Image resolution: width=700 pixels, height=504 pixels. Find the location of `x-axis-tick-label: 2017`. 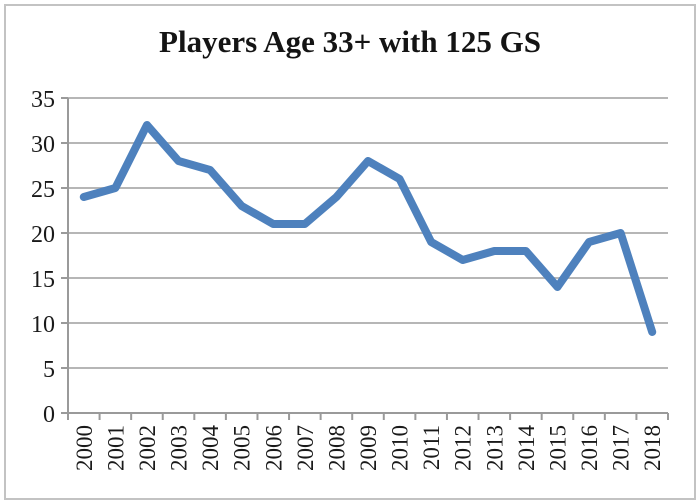

x-axis-tick-label: 2017 is located at coordinates (621, 448).